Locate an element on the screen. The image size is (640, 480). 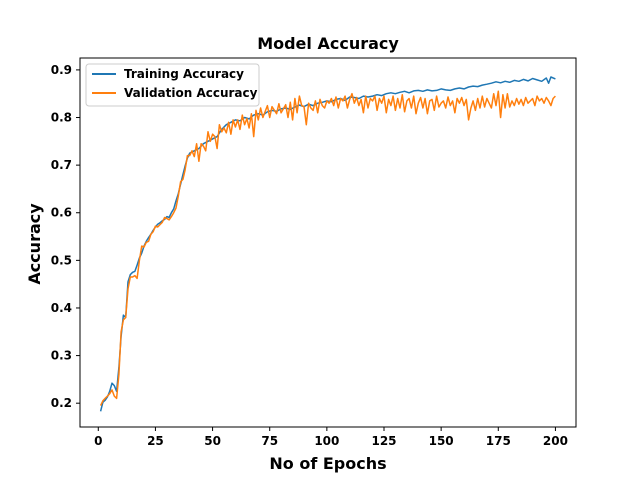
x-tick-label-100: 100 is located at coordinates (326, 441).